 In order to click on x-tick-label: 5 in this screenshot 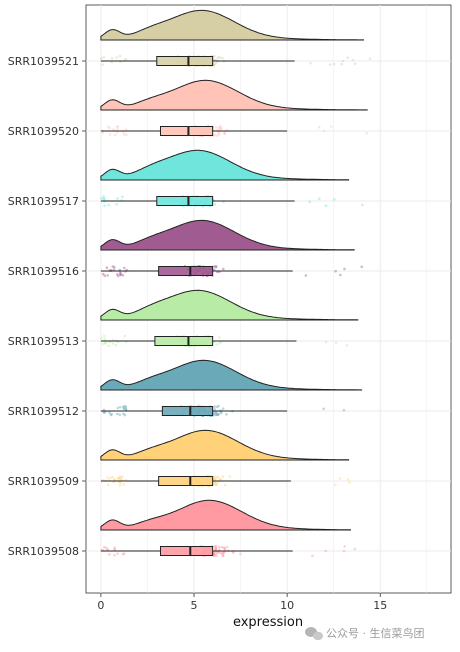, I will do `click(194, 605)`.